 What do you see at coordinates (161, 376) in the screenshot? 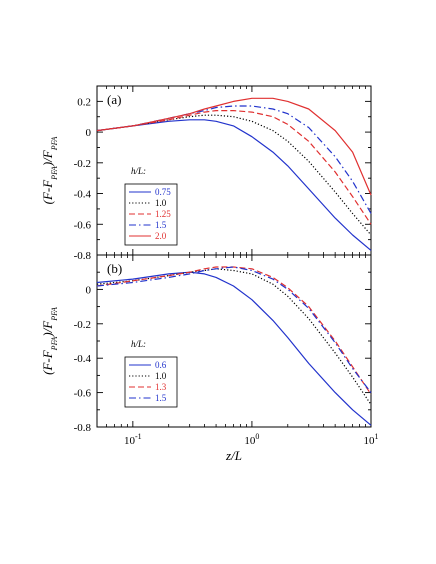
I see `panel-b-legend-label: 1.0` at bounding box center [161, 376].